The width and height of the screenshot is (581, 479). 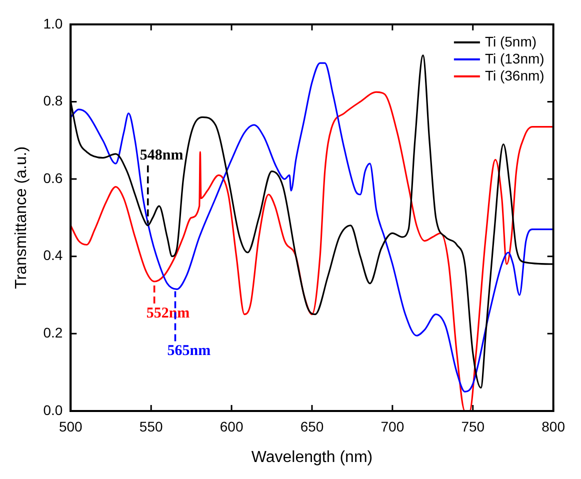 I want to click on y-tick-label: 0.4, so click(x=53, y=255).